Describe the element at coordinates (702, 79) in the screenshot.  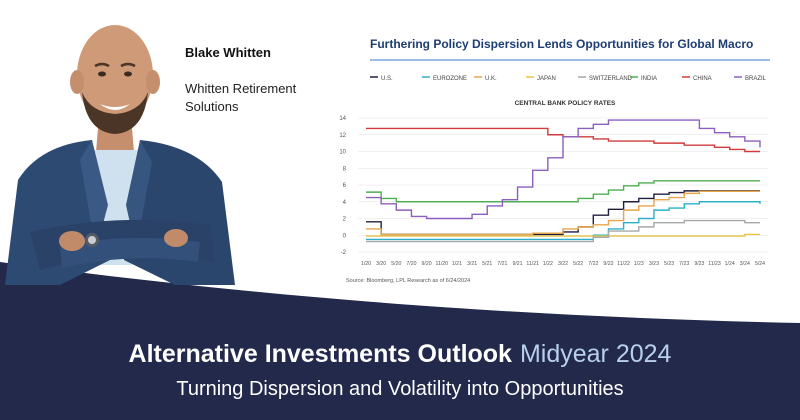
I see `legend-label: CHINA` at that location.